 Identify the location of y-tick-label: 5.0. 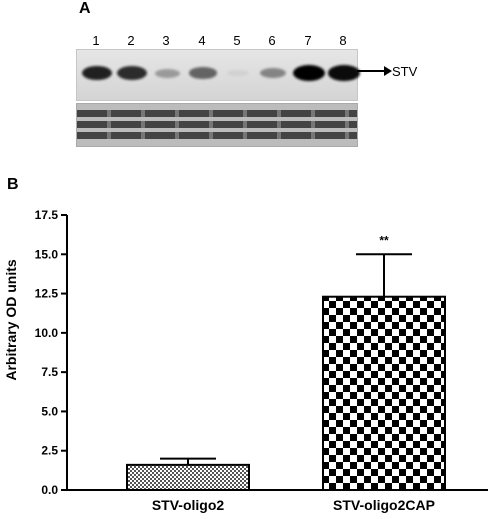
(49, 411).